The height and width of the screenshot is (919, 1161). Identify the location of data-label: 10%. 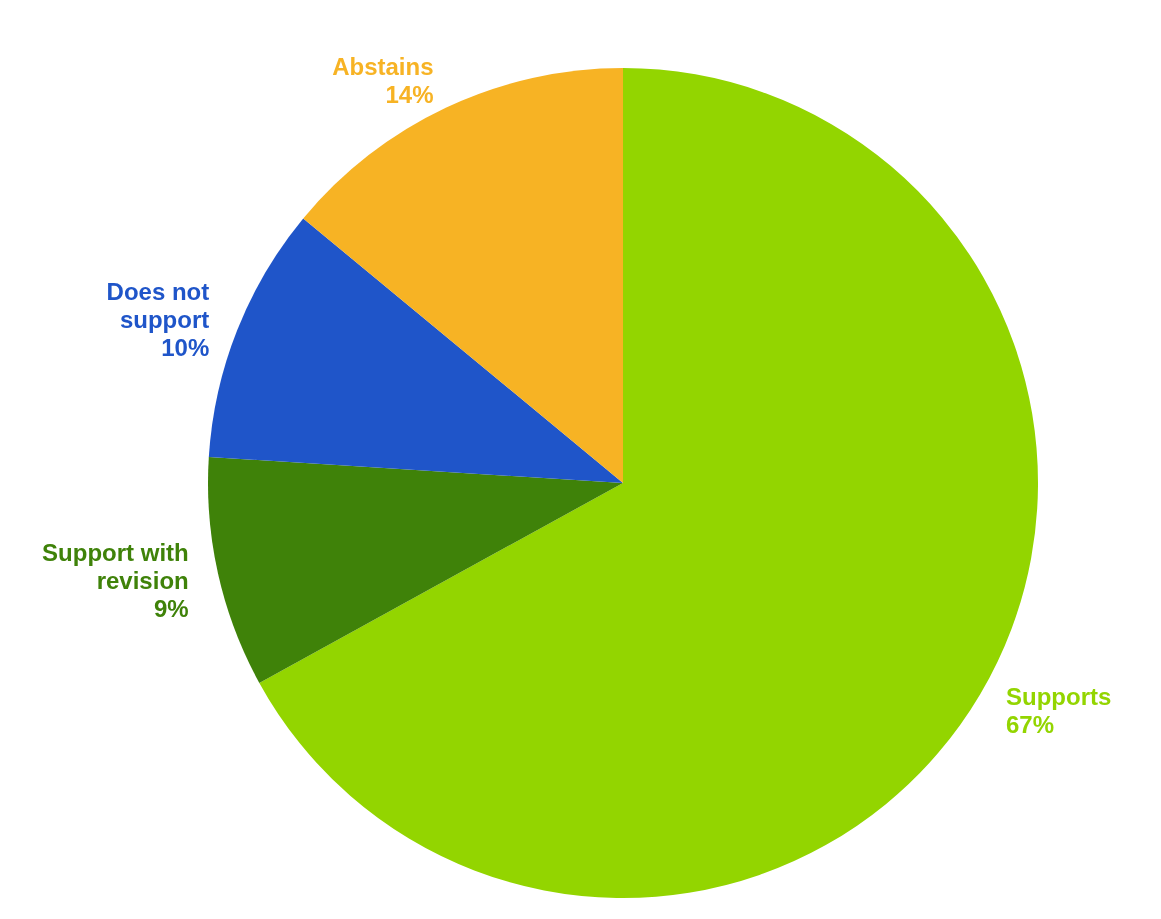
(185, 347).